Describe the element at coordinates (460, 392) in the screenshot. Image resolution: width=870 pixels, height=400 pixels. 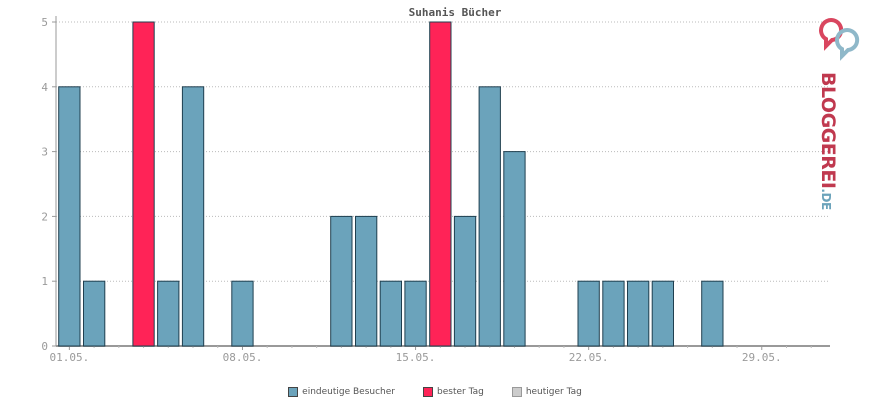
I see `legend-label-best-day: bester Tag` at that location.